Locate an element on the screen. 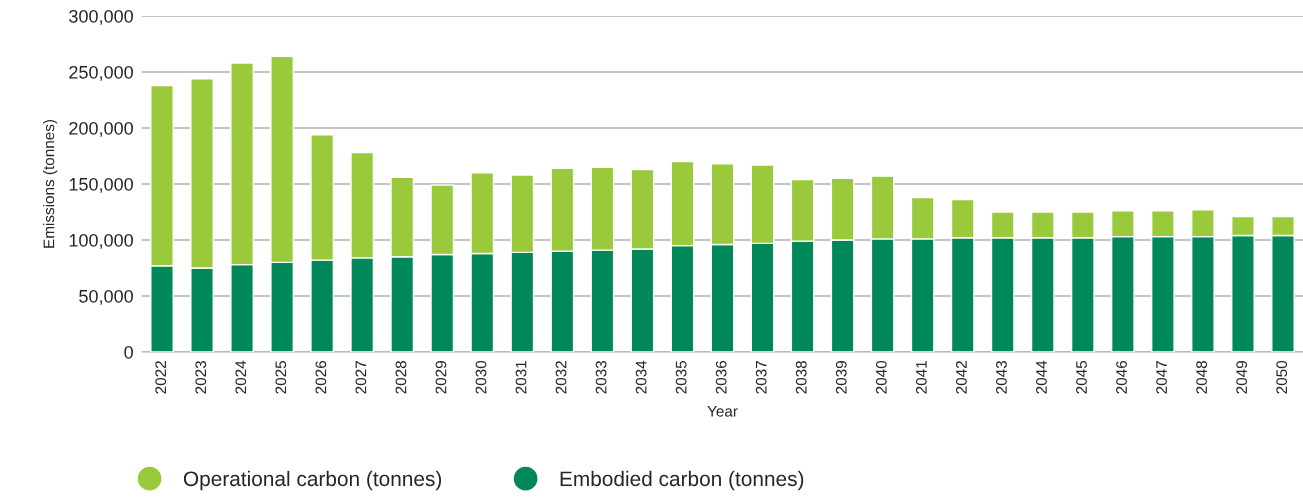 This screenshot has height=504, width=1303. x-tick-label: 2042 is located at coordinates (961, 377).